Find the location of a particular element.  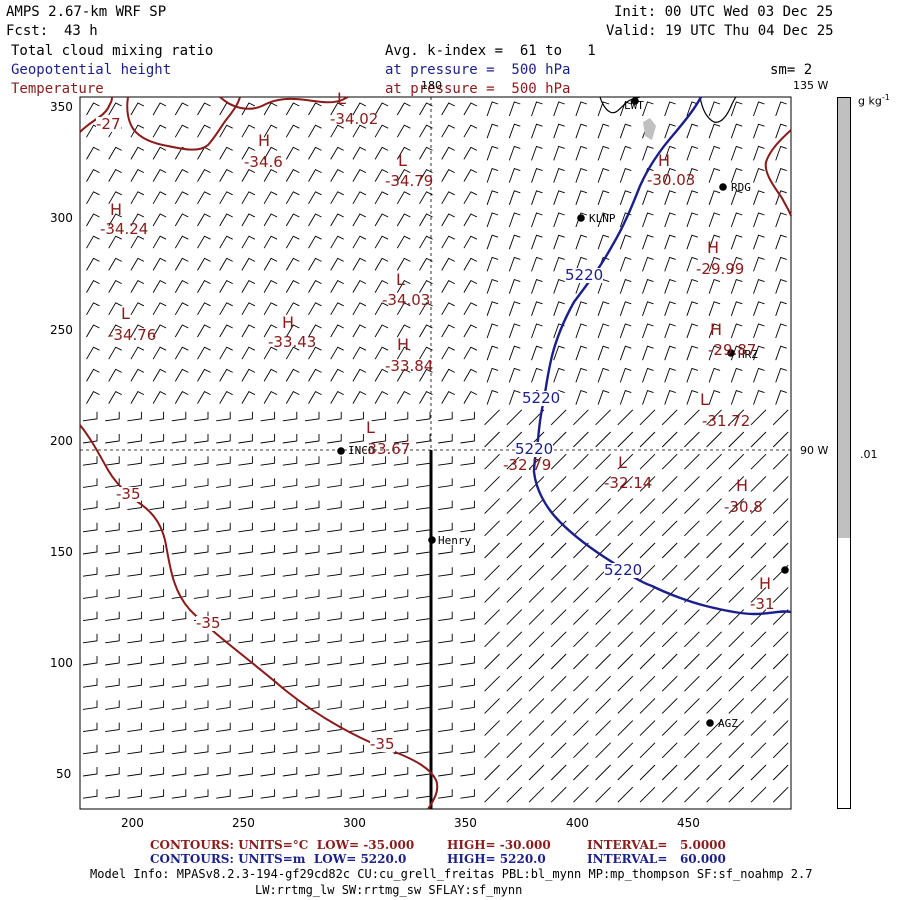

low-label: LOW= is located at coordinates (335, 859).